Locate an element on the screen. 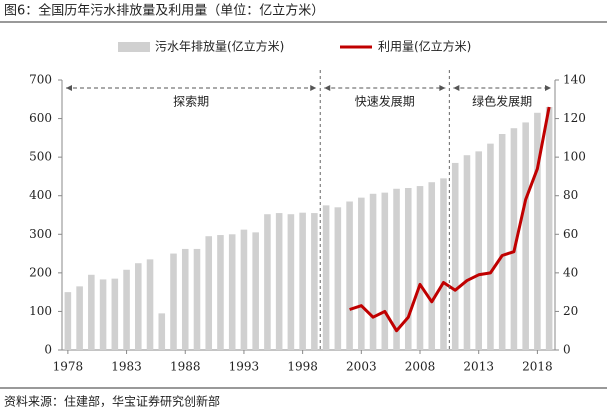 Image resolution: width=607 pixels, height=413 pixels. y-tick-label: 100 is located at coordinates (40, 311).